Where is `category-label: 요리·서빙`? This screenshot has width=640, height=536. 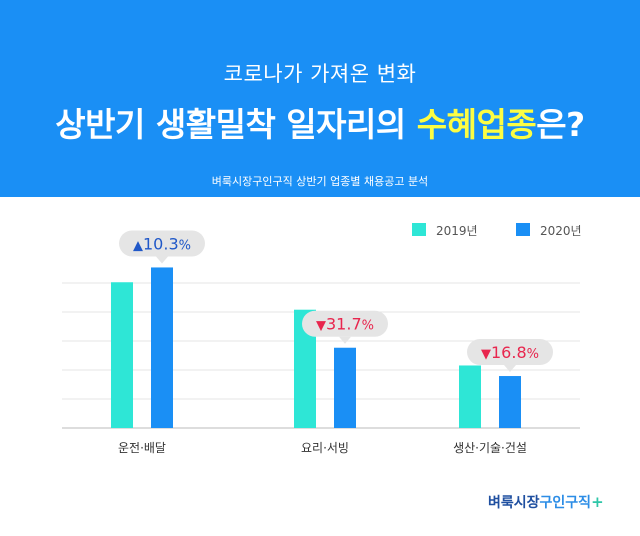 category-label: 요리·서빙 is located at coordinates (325, 448).